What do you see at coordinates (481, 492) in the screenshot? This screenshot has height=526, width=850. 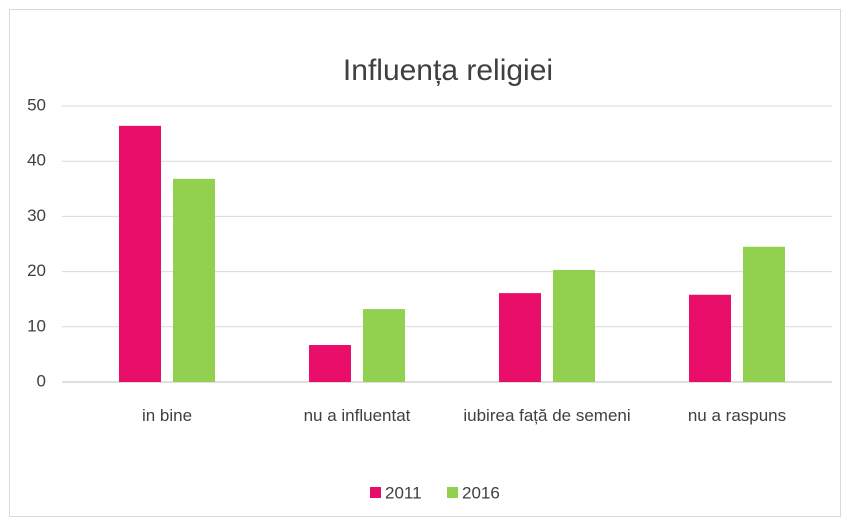 I see `legend-label: 2016` at bounding box center [481, 492].